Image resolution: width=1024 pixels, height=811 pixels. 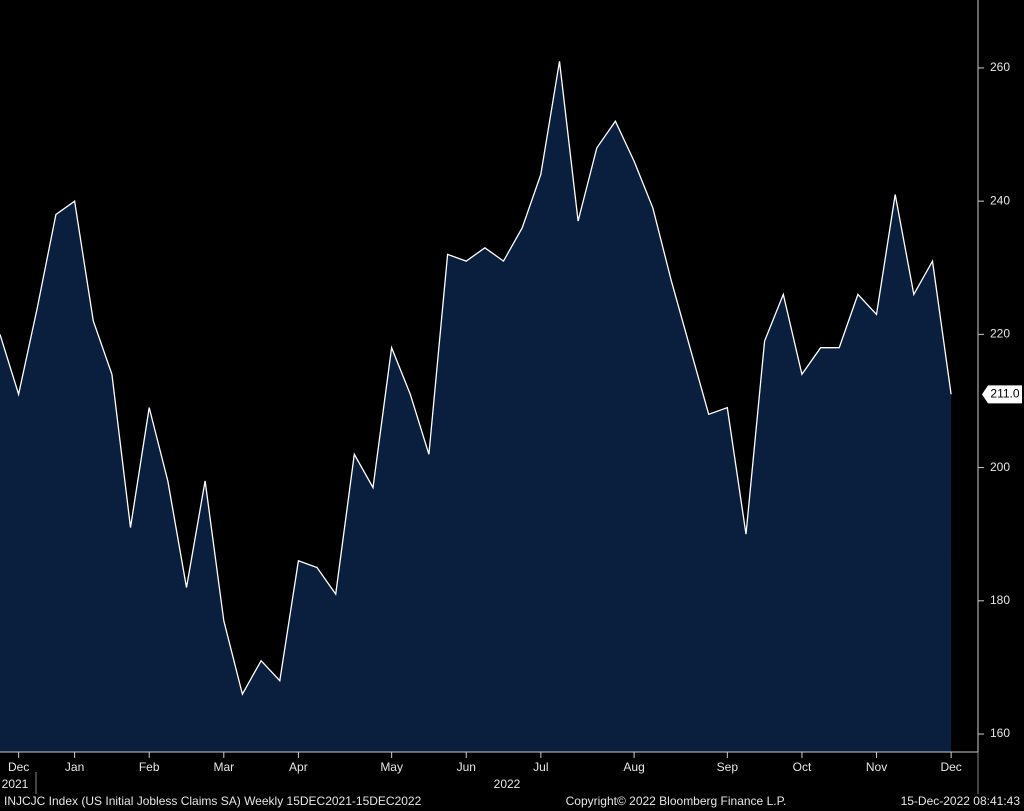 I want to click on last-value-box, so click(x=1002, y=394).